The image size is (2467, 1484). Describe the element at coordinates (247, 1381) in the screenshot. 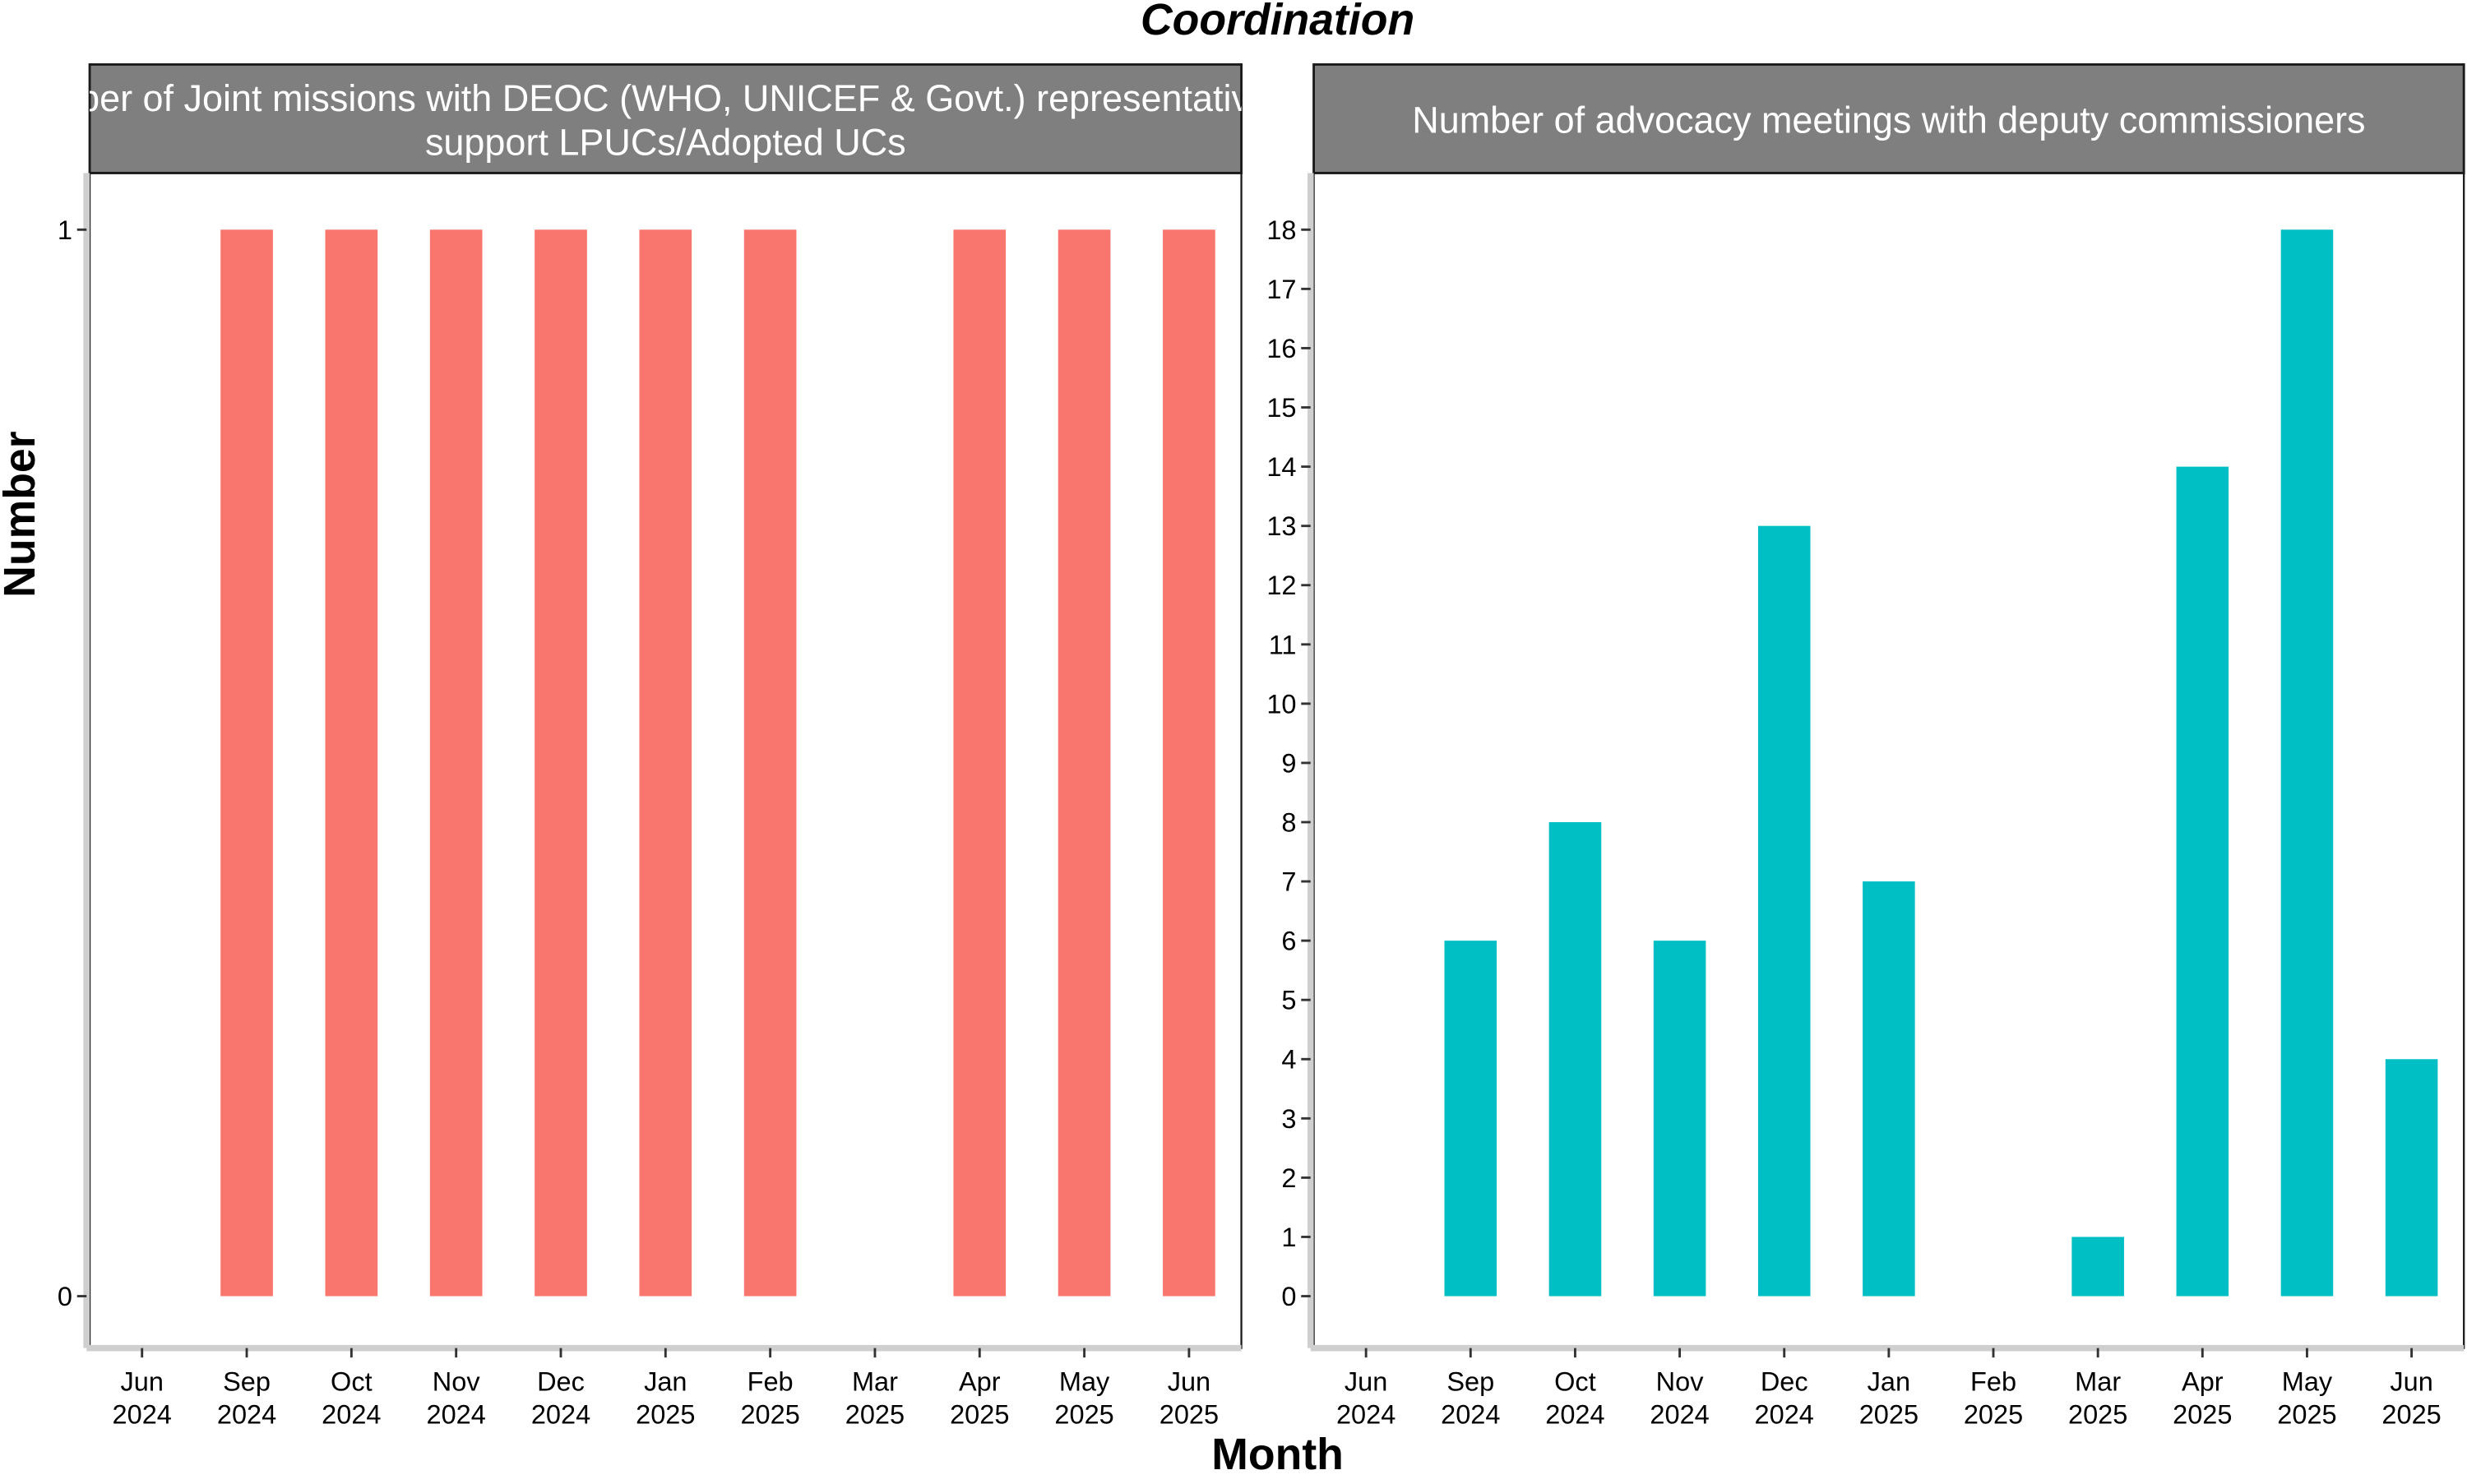

I see `panel-0-x-tick-label-month: Sep` at that location.